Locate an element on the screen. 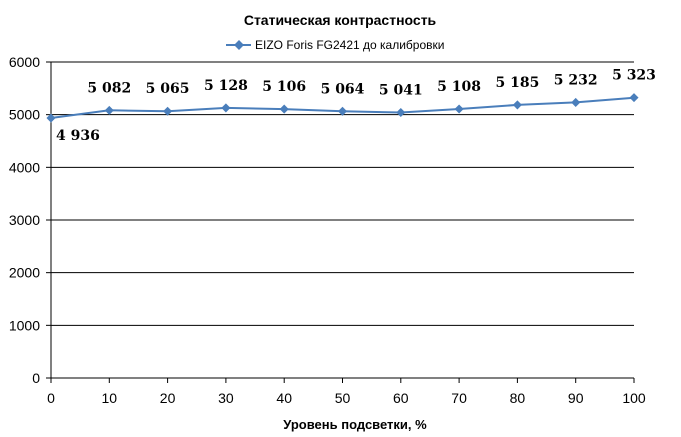 The height and width of the screenshot is (437, 681). x-tick-label: 80 is located at coordinates (518, 398).